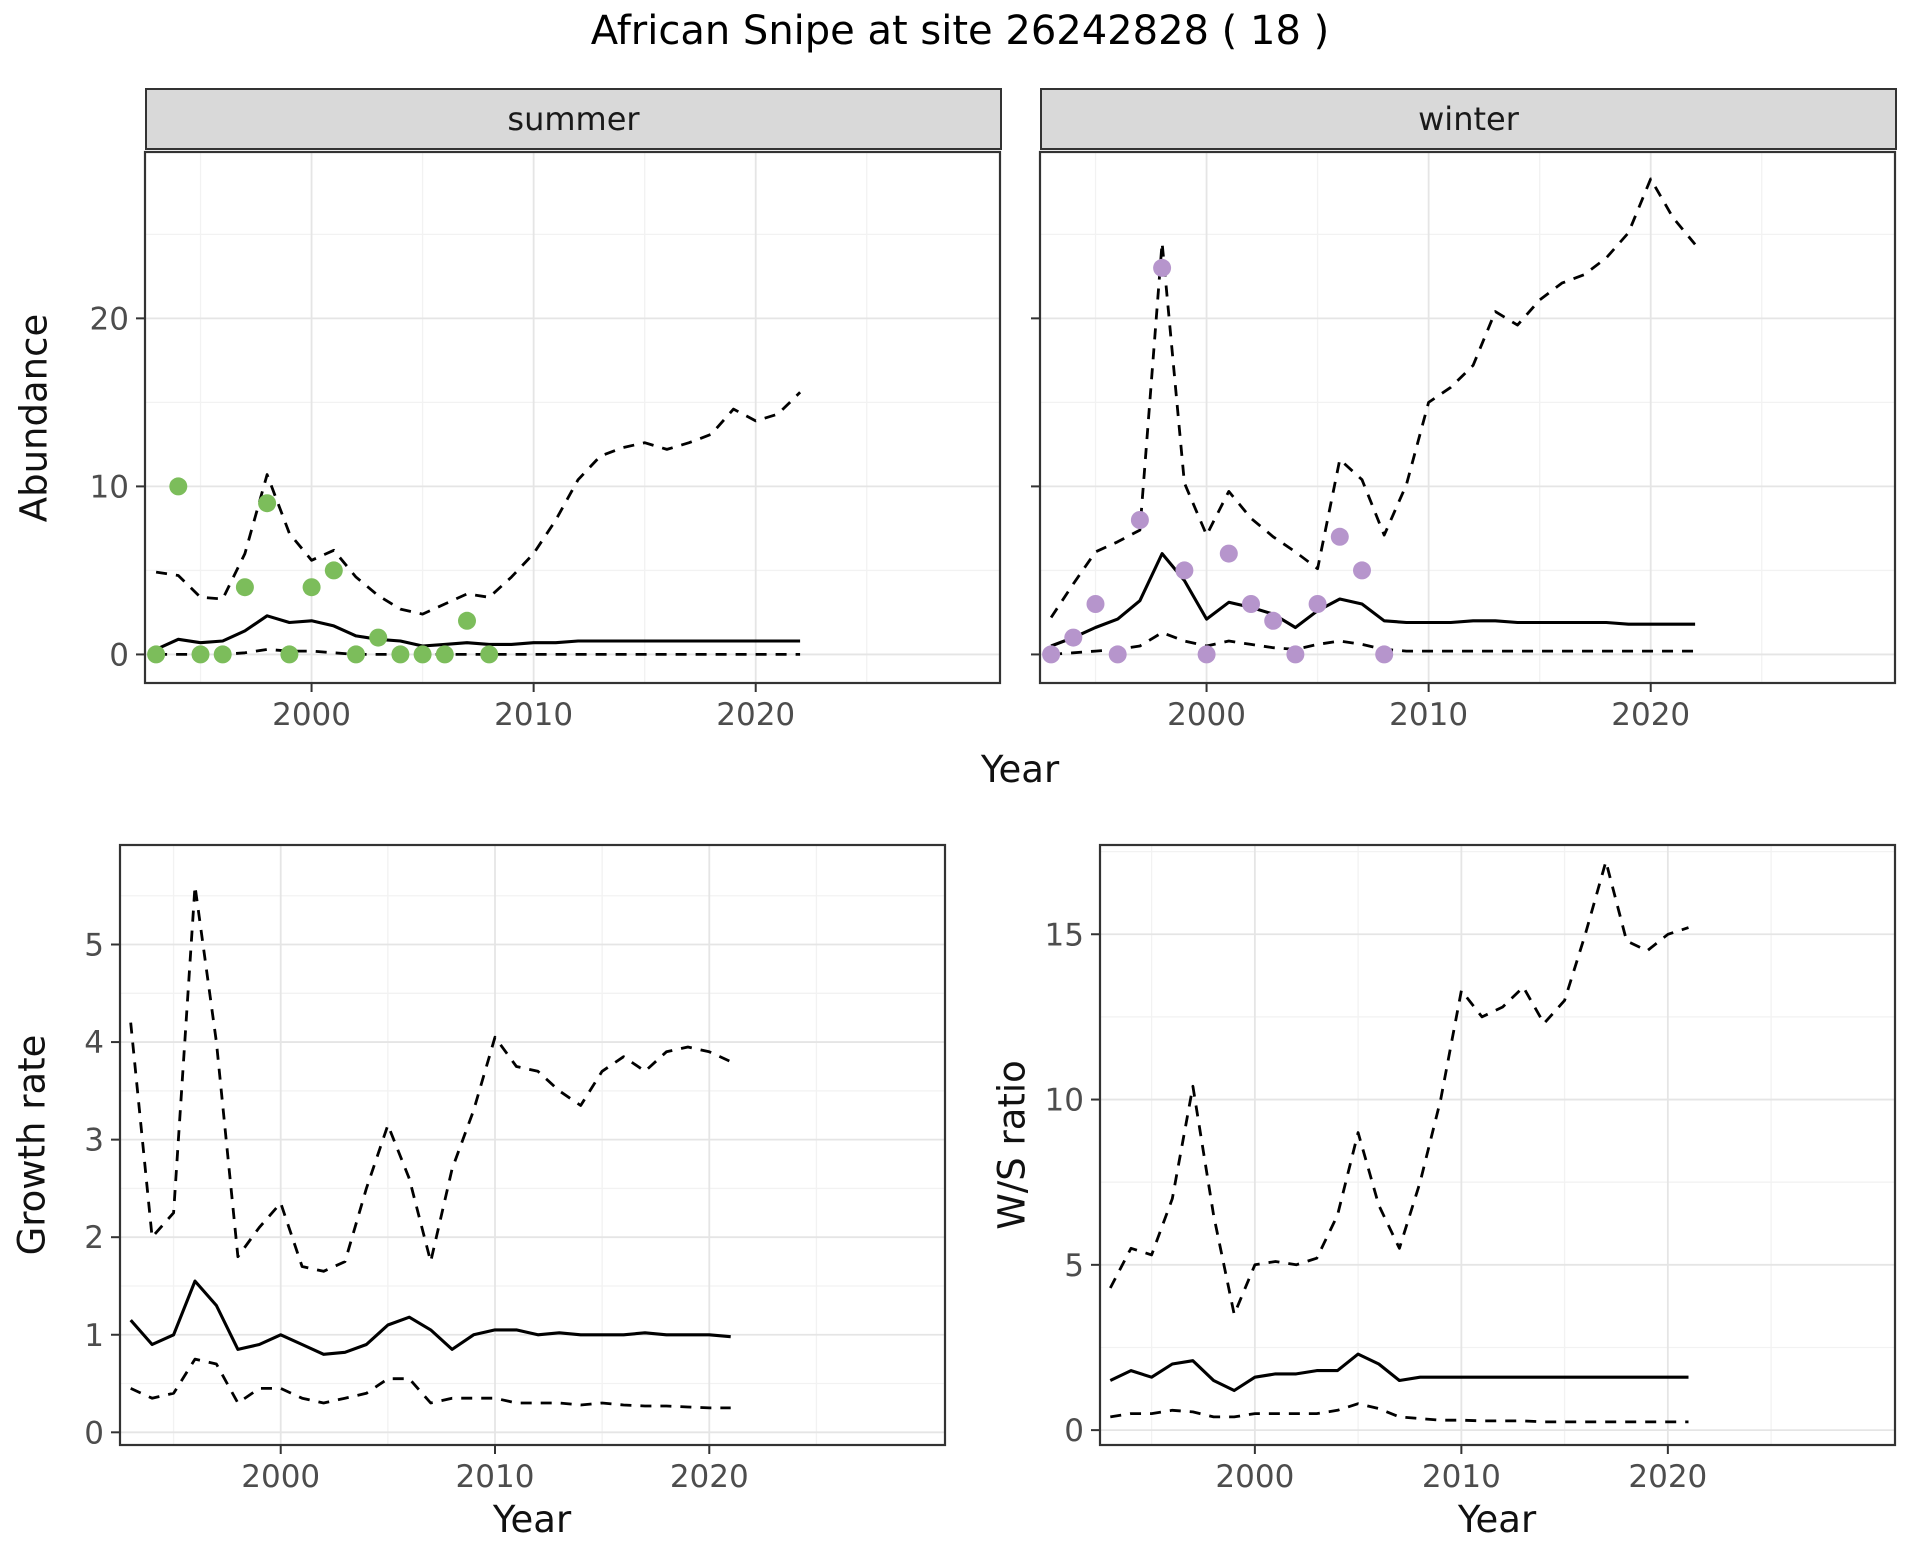  Describe the element at coordinates (94, 1238) in the screenshot. I see `y-tick-label: 2` at that location.